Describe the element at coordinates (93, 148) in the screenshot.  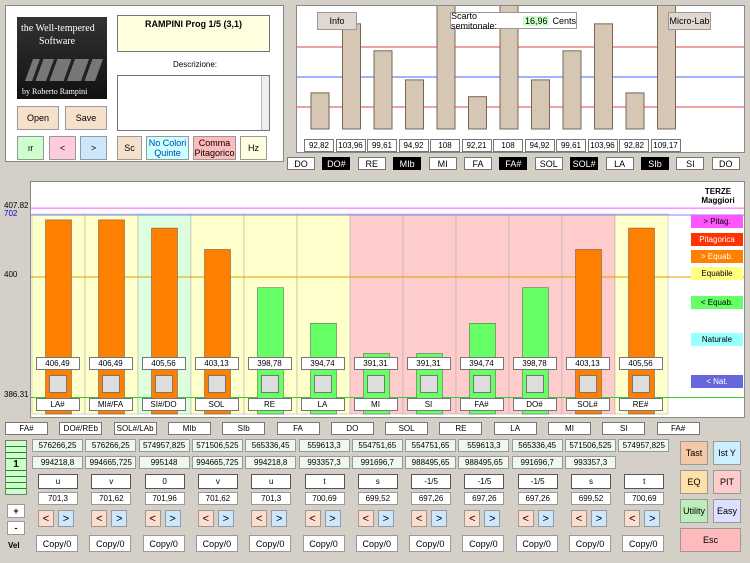
I see `next-button: >` at that location.